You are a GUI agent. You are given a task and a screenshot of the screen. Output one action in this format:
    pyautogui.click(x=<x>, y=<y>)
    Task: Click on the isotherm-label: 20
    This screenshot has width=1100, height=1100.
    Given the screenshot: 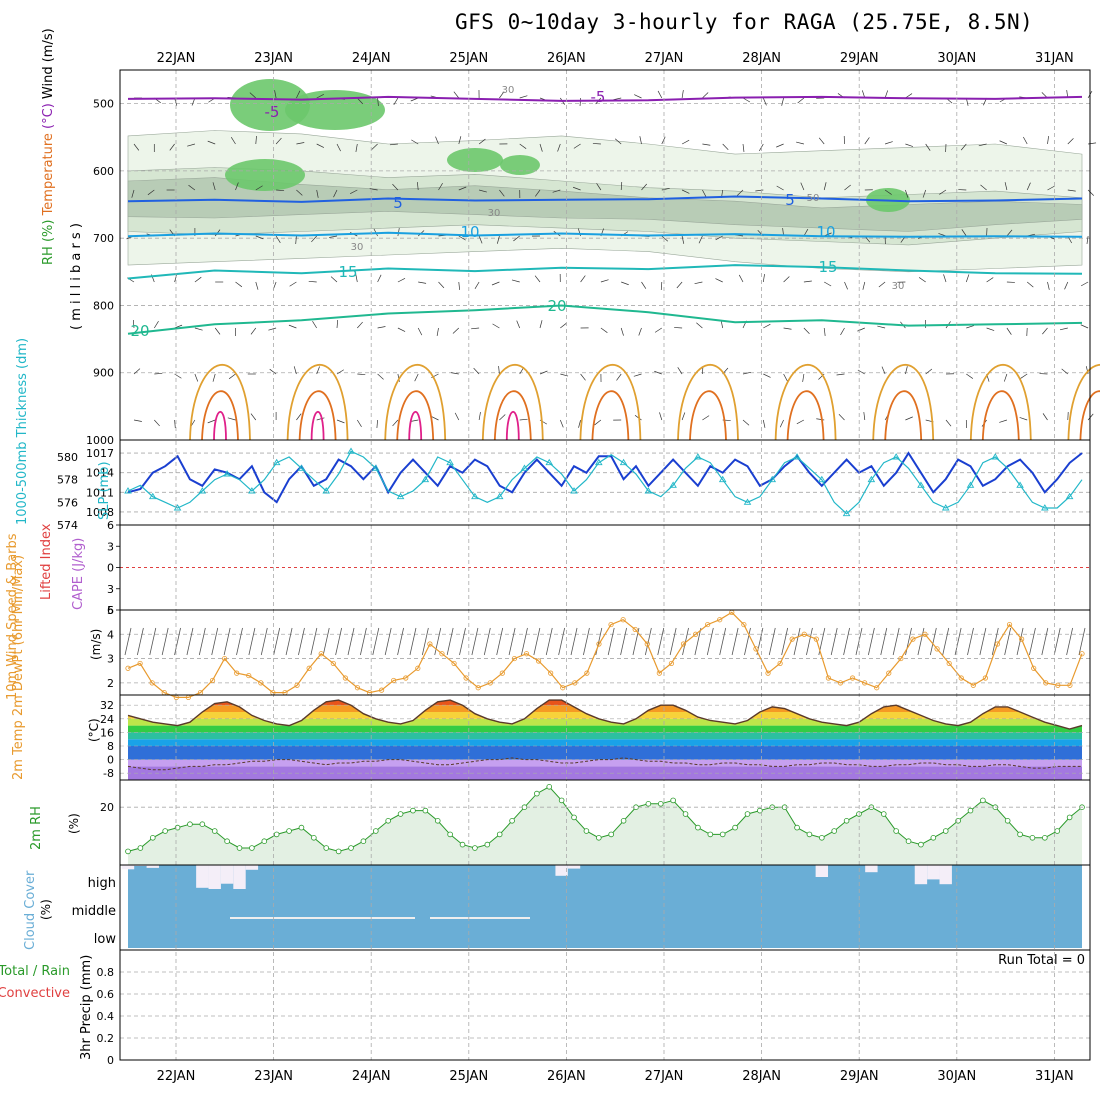 What is the action you would take?
    pyautogui.click(x=556, y=306)
    